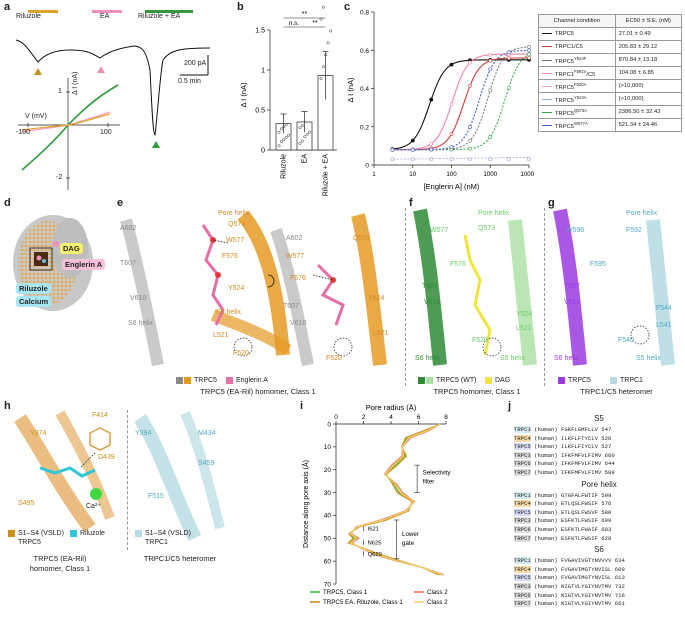 The height and width of the screenshot is (618, 685). I want to click on g-legend-trpc1-swatch, so click(613, 380).